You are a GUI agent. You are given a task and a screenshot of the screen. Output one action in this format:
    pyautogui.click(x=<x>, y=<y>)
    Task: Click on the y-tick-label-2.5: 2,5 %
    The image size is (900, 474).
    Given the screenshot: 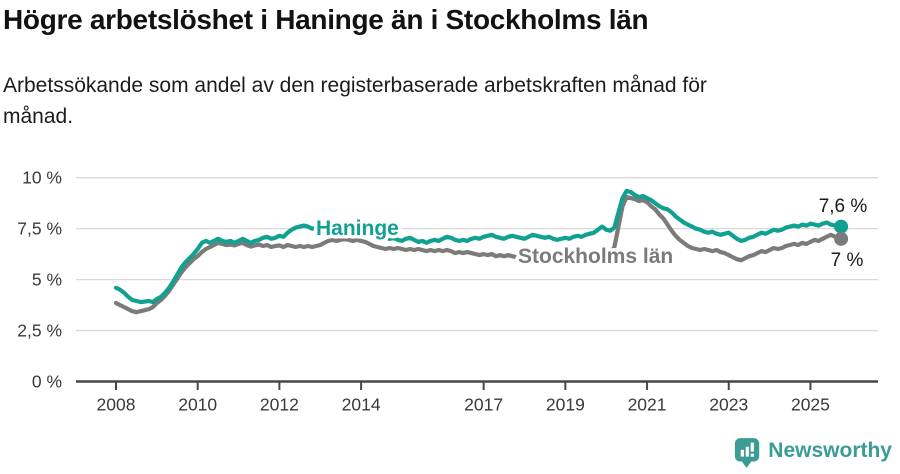 What is the action you would take?
    pyautogui.click(x=39, y=331)
    